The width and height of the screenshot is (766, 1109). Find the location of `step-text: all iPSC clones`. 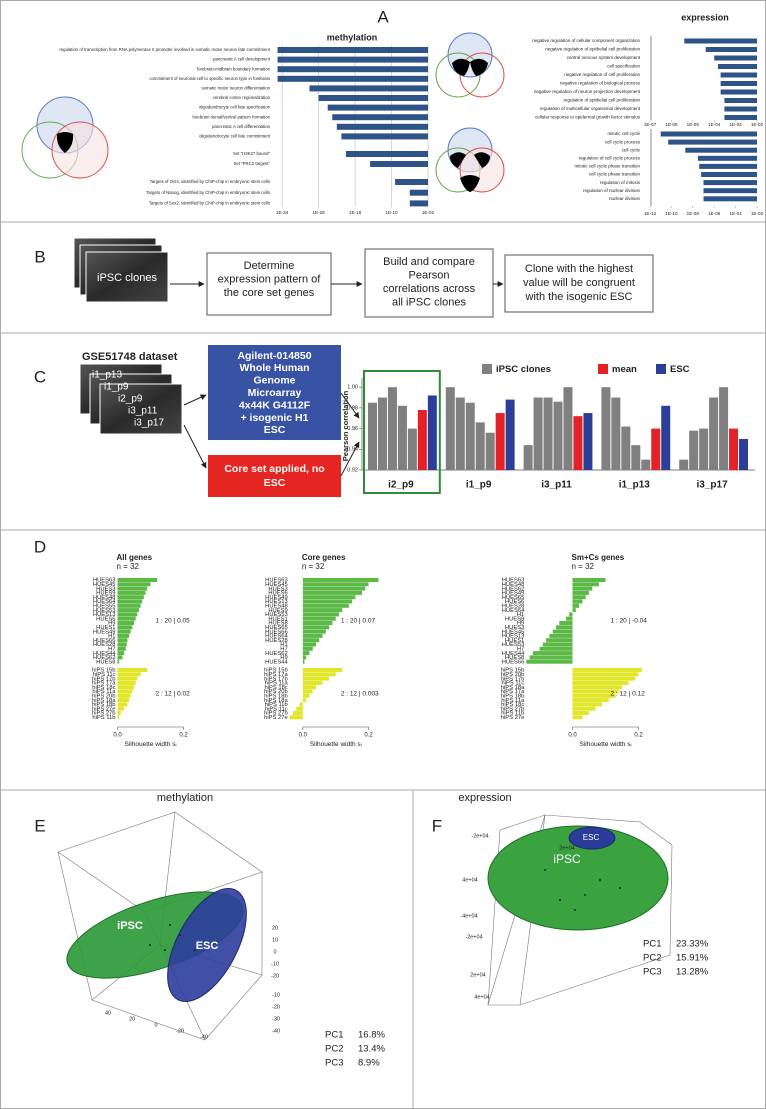

step-text: all iPSC clones is located at coordinates (429, 302).